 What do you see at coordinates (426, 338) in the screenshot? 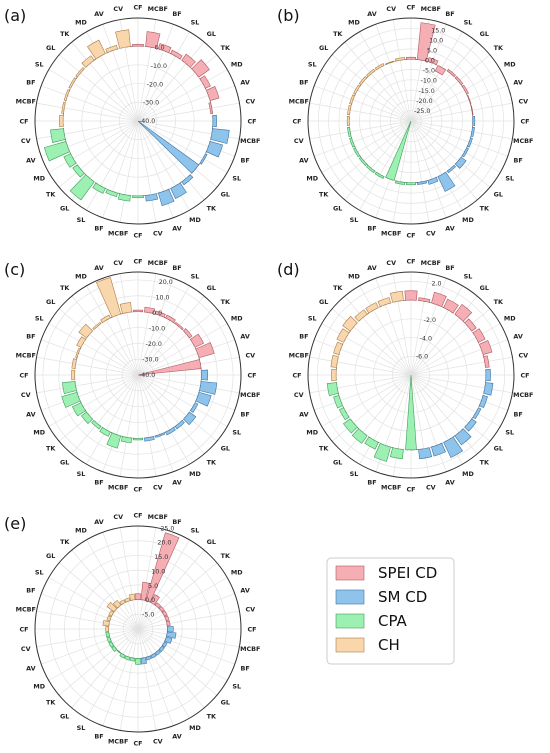
I see `radial-tick-label: -4.0` at bounding box center [426, 338].